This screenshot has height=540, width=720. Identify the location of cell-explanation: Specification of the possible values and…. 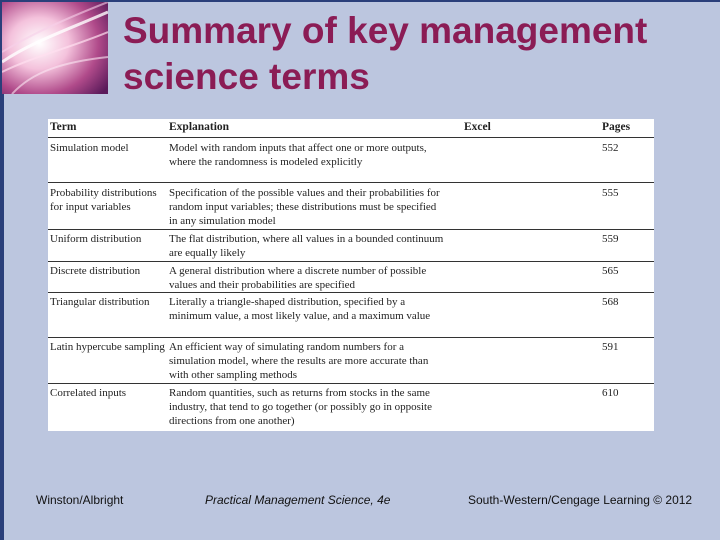
(304, 207).